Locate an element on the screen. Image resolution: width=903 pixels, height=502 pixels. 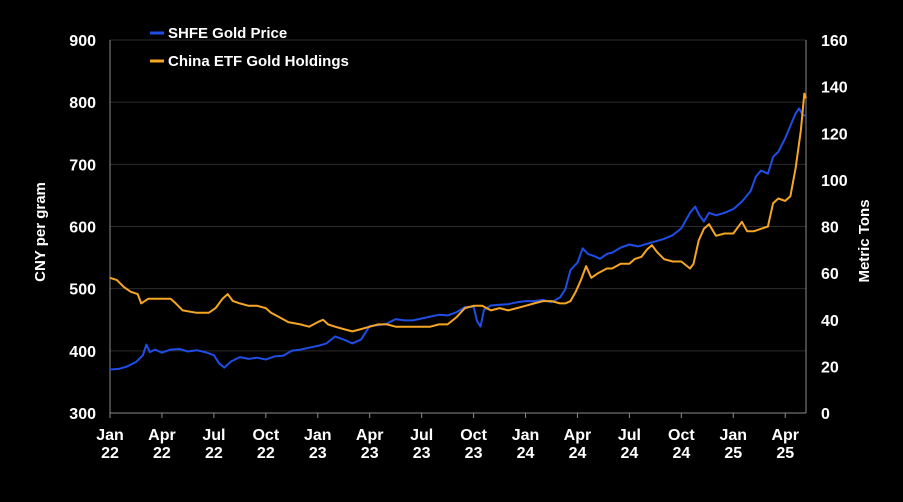
right-tick-label: 60 is located at coordinates (830, 274).